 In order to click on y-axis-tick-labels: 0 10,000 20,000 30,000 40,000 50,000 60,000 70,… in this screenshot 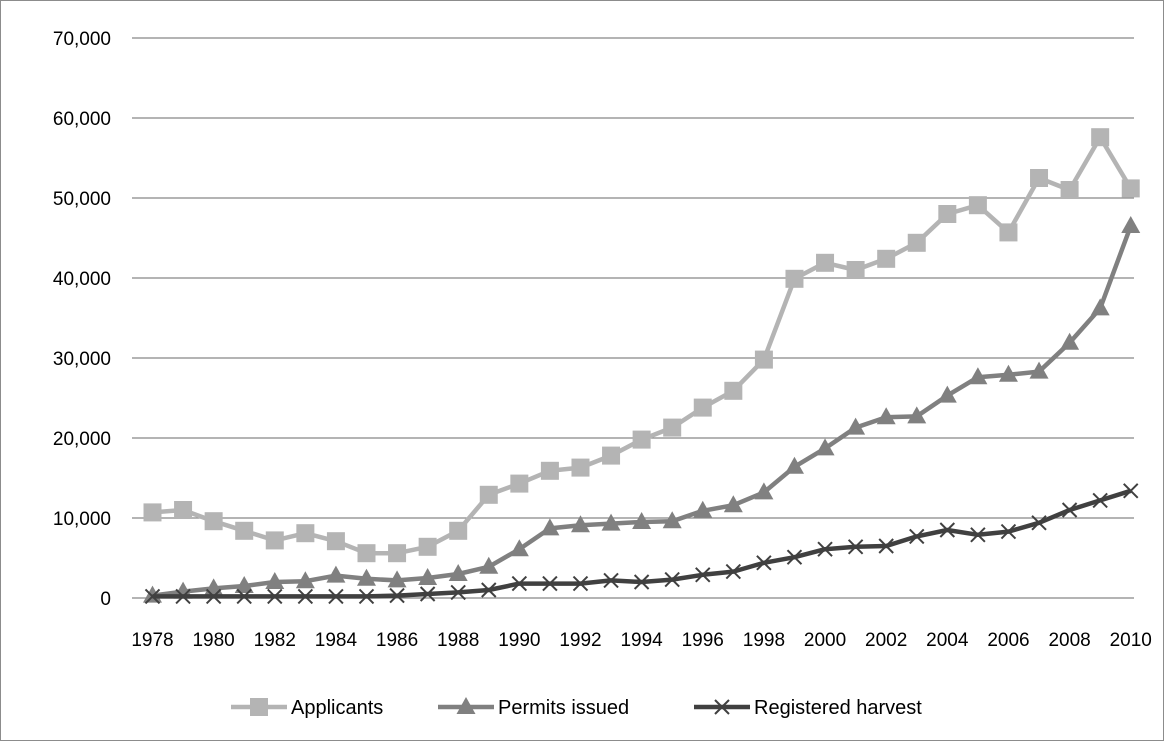, I will do `click(82, 319)`.